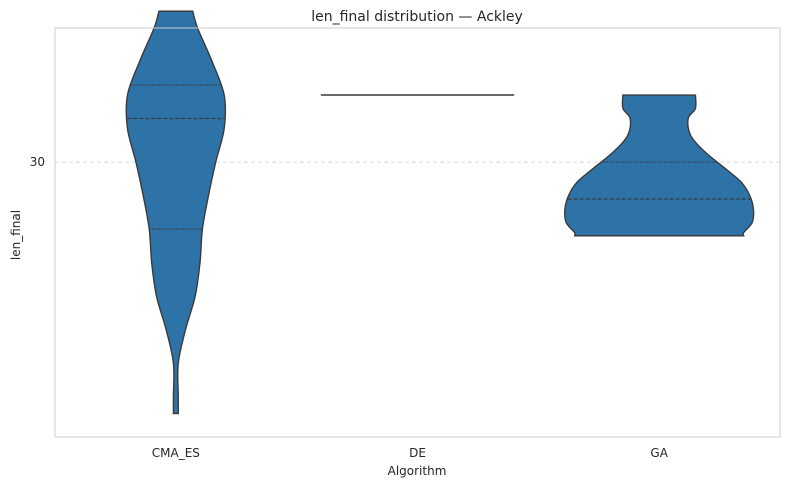  Describe the element at coordinates (16, 235) in the screenshot. I see `y-axis-label: len_final` at that location.